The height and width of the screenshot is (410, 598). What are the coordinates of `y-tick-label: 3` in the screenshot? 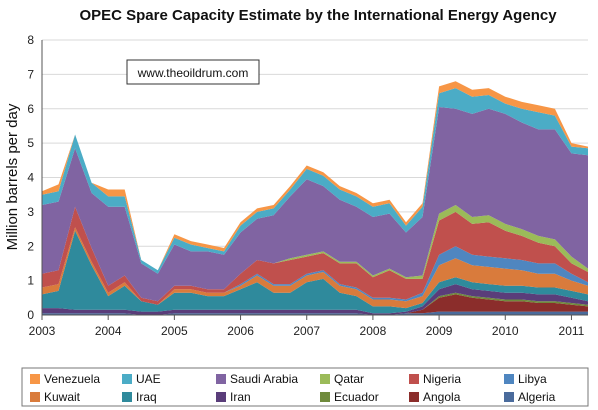 It's located at (30, 212).